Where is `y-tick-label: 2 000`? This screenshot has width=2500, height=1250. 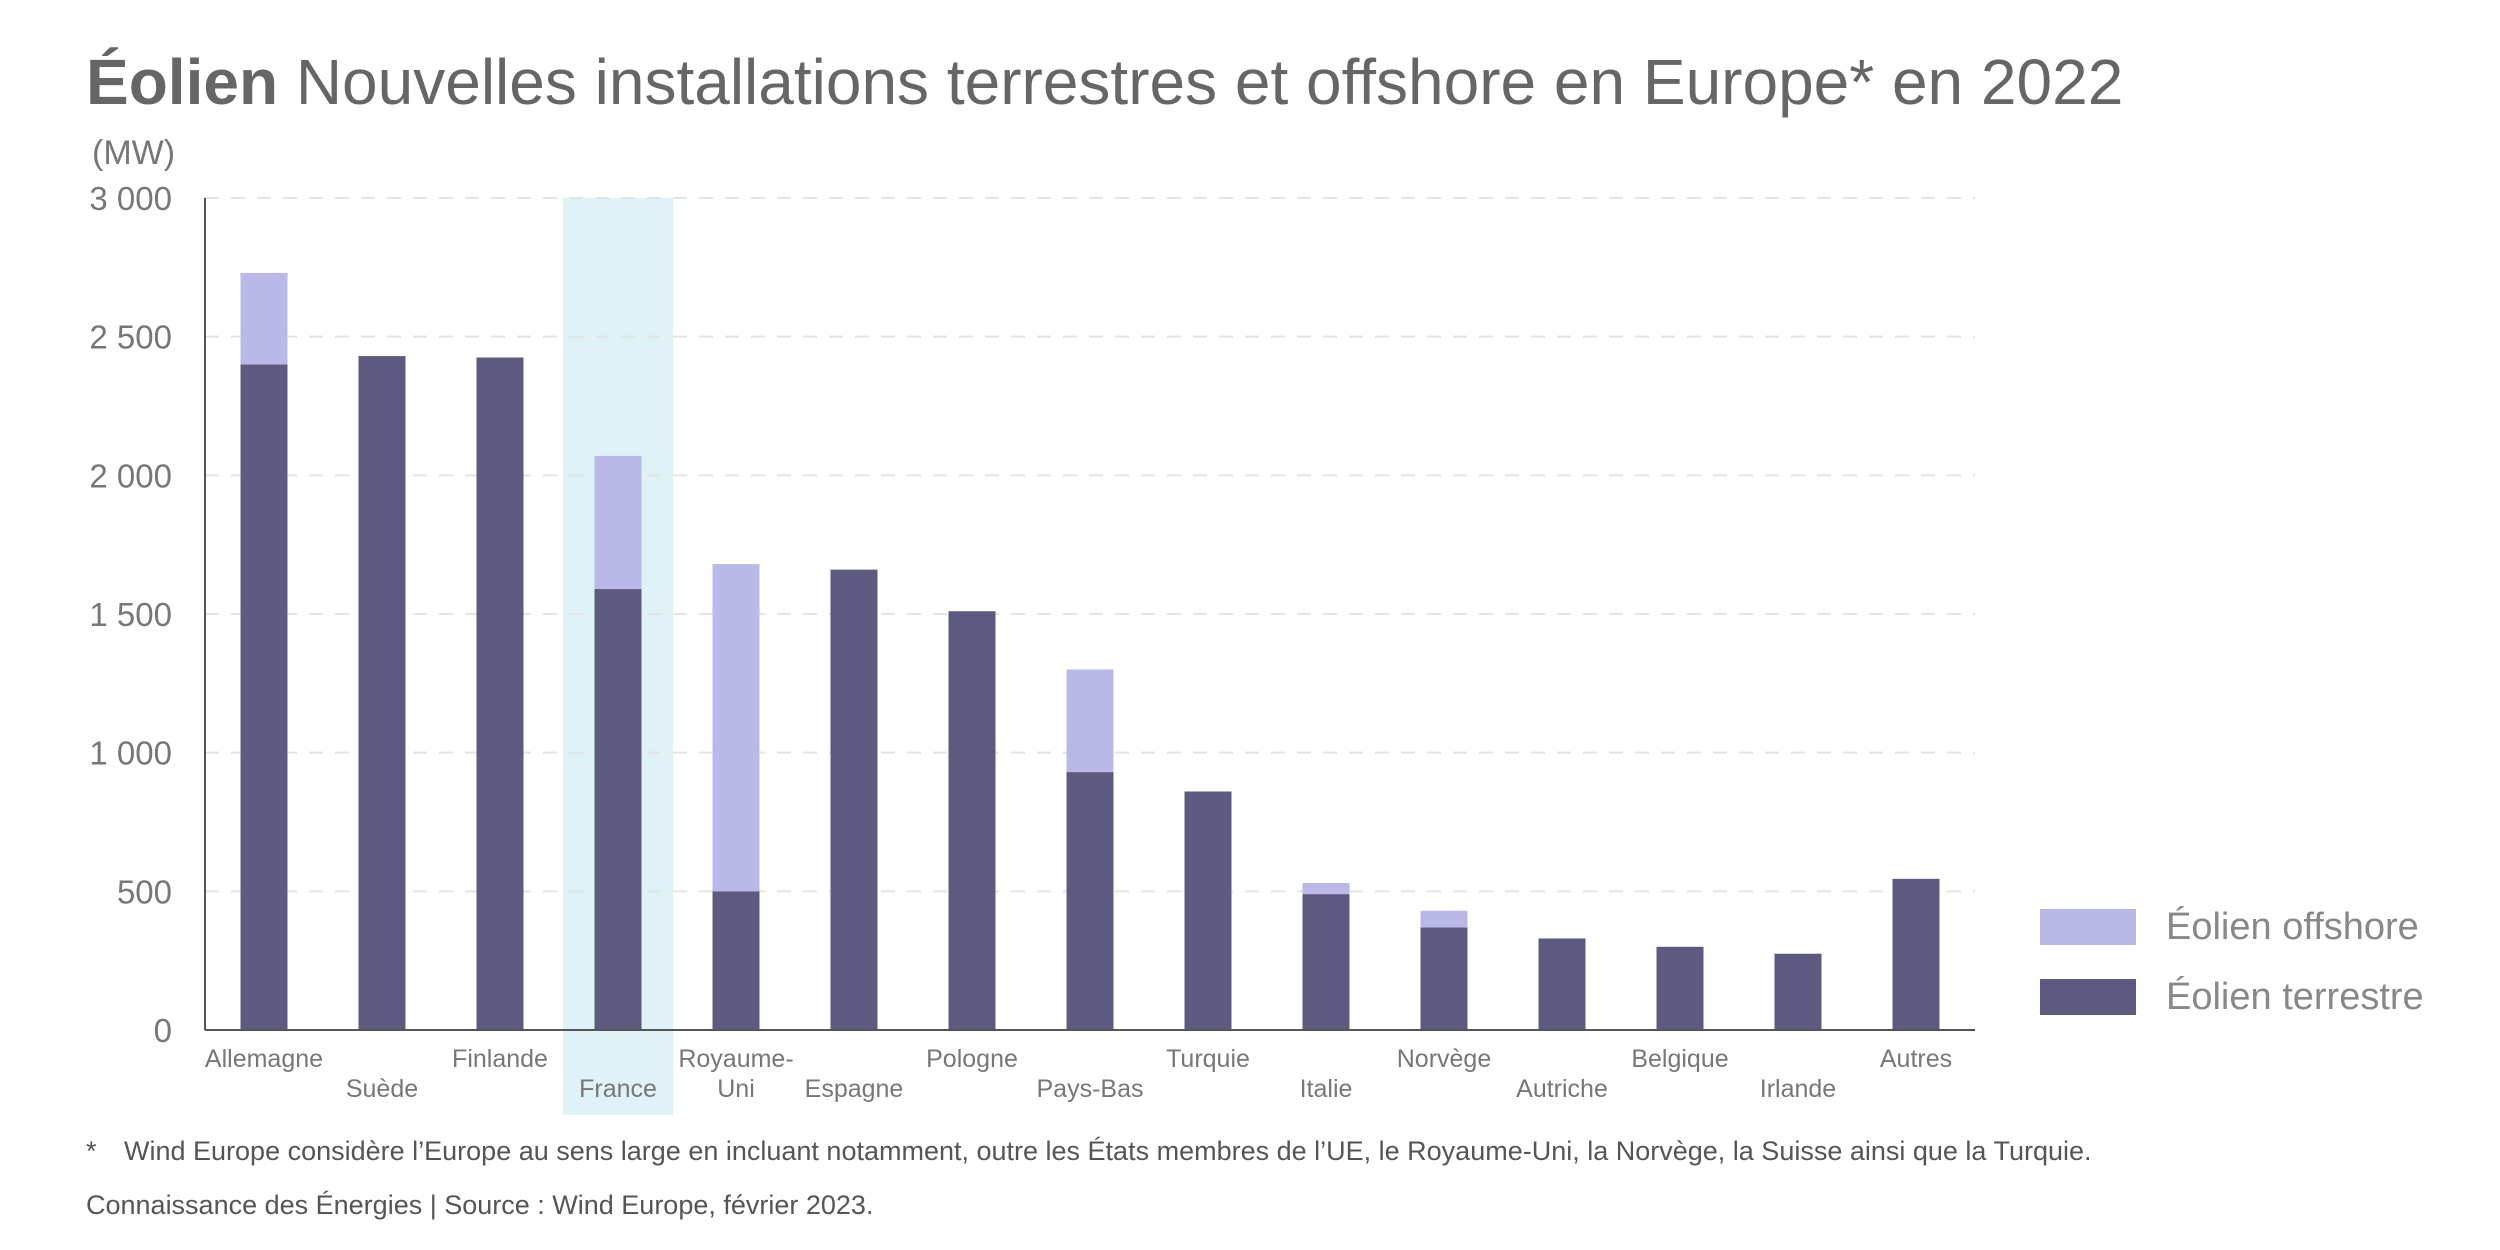 y-tick-label: 2 000 is located at coordinates (130, 475).